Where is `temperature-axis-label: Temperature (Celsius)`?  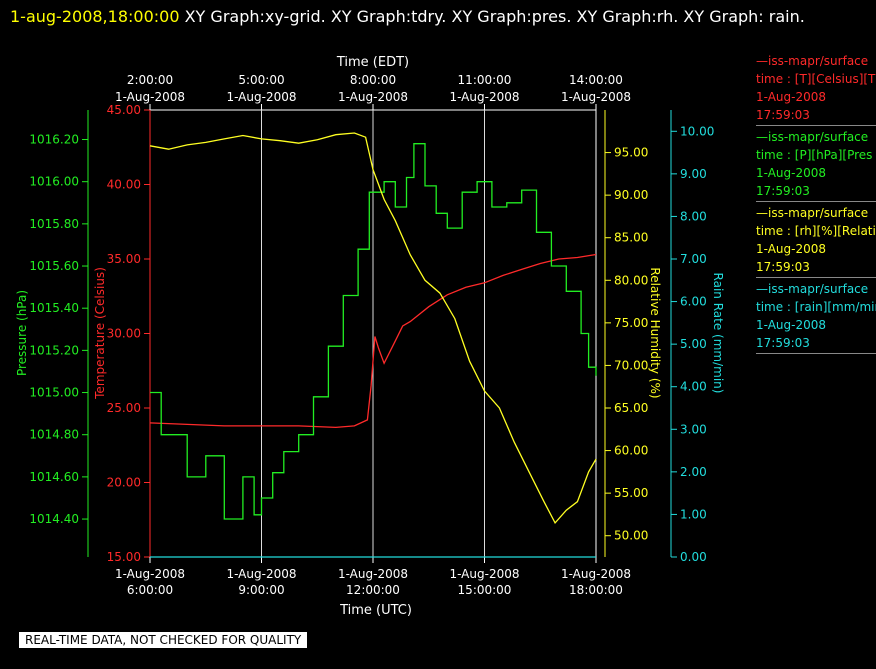
temperature-axis-label: Temperature (Celsius) is located at coordinates (100, 333).